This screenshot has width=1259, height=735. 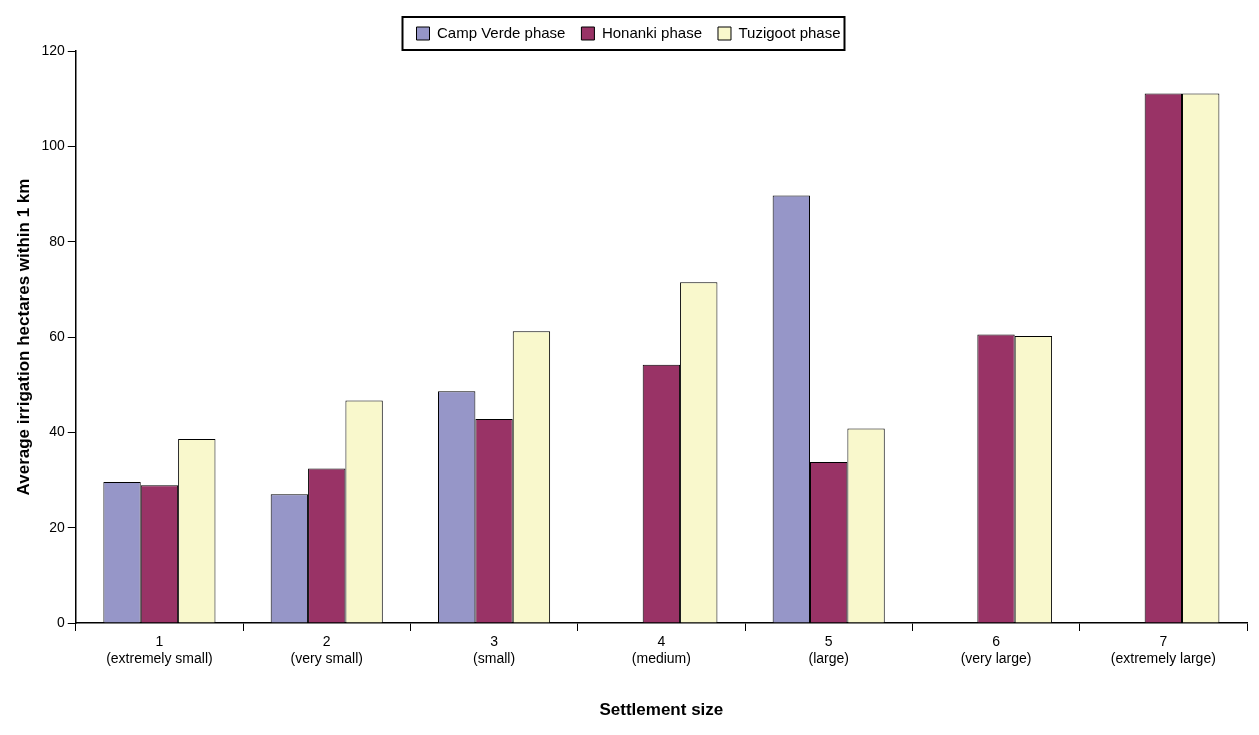 I want to click on y-tick-label: 100, so click(x=53, y=145).